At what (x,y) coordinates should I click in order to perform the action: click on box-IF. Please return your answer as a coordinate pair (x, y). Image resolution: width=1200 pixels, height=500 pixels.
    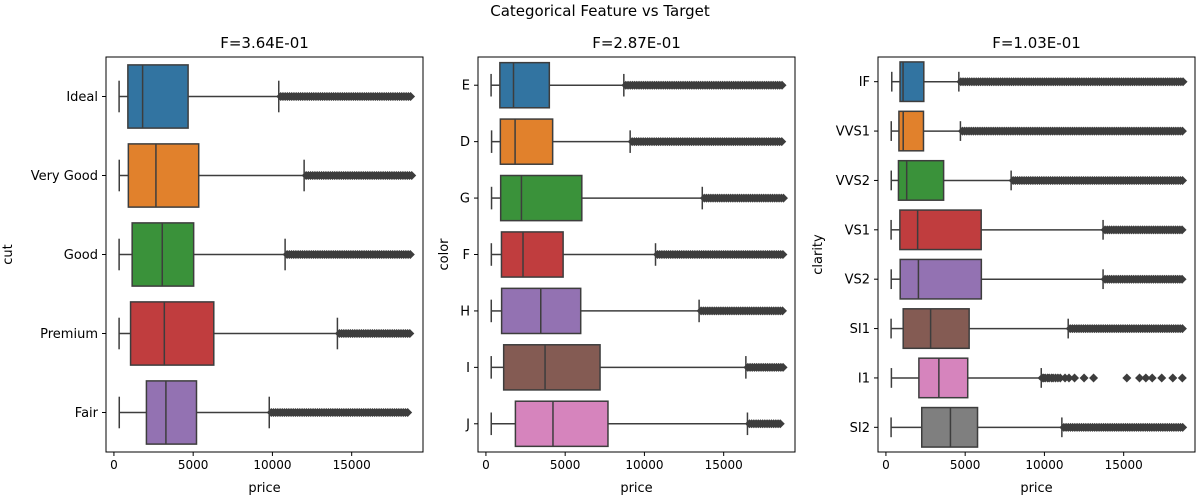
    Looking at the image, I should click on (1039, 82).